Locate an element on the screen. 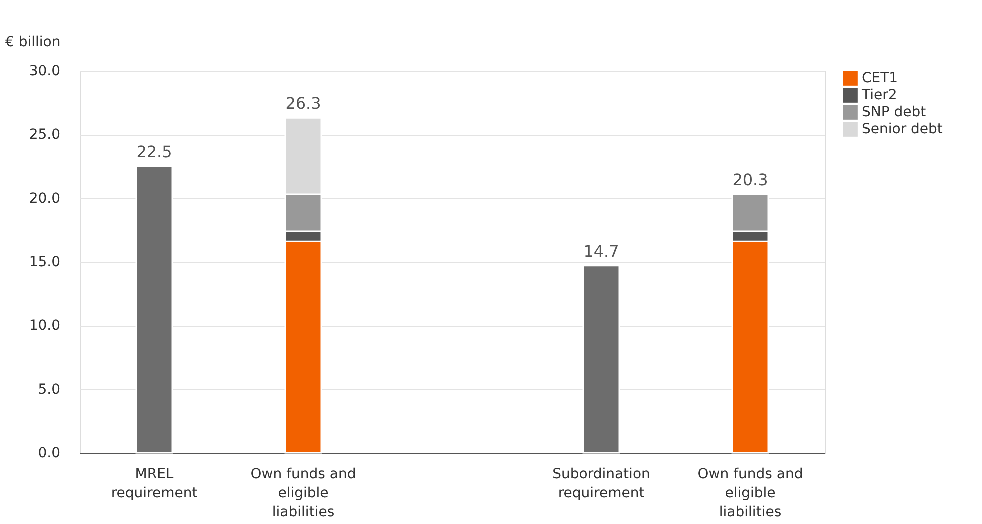  legend-label: Tier2 is located at coordinates (879, 96).